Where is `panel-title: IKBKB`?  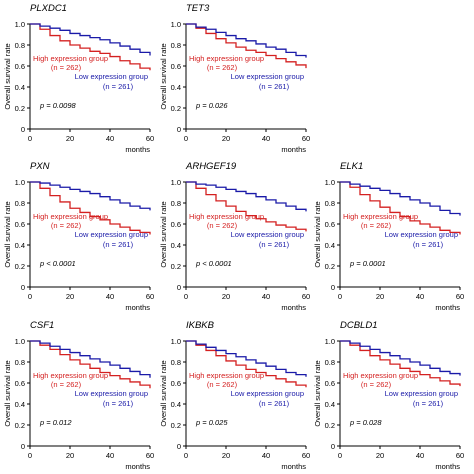 panel-title: IKBKB is located at coordinates (200, 325).